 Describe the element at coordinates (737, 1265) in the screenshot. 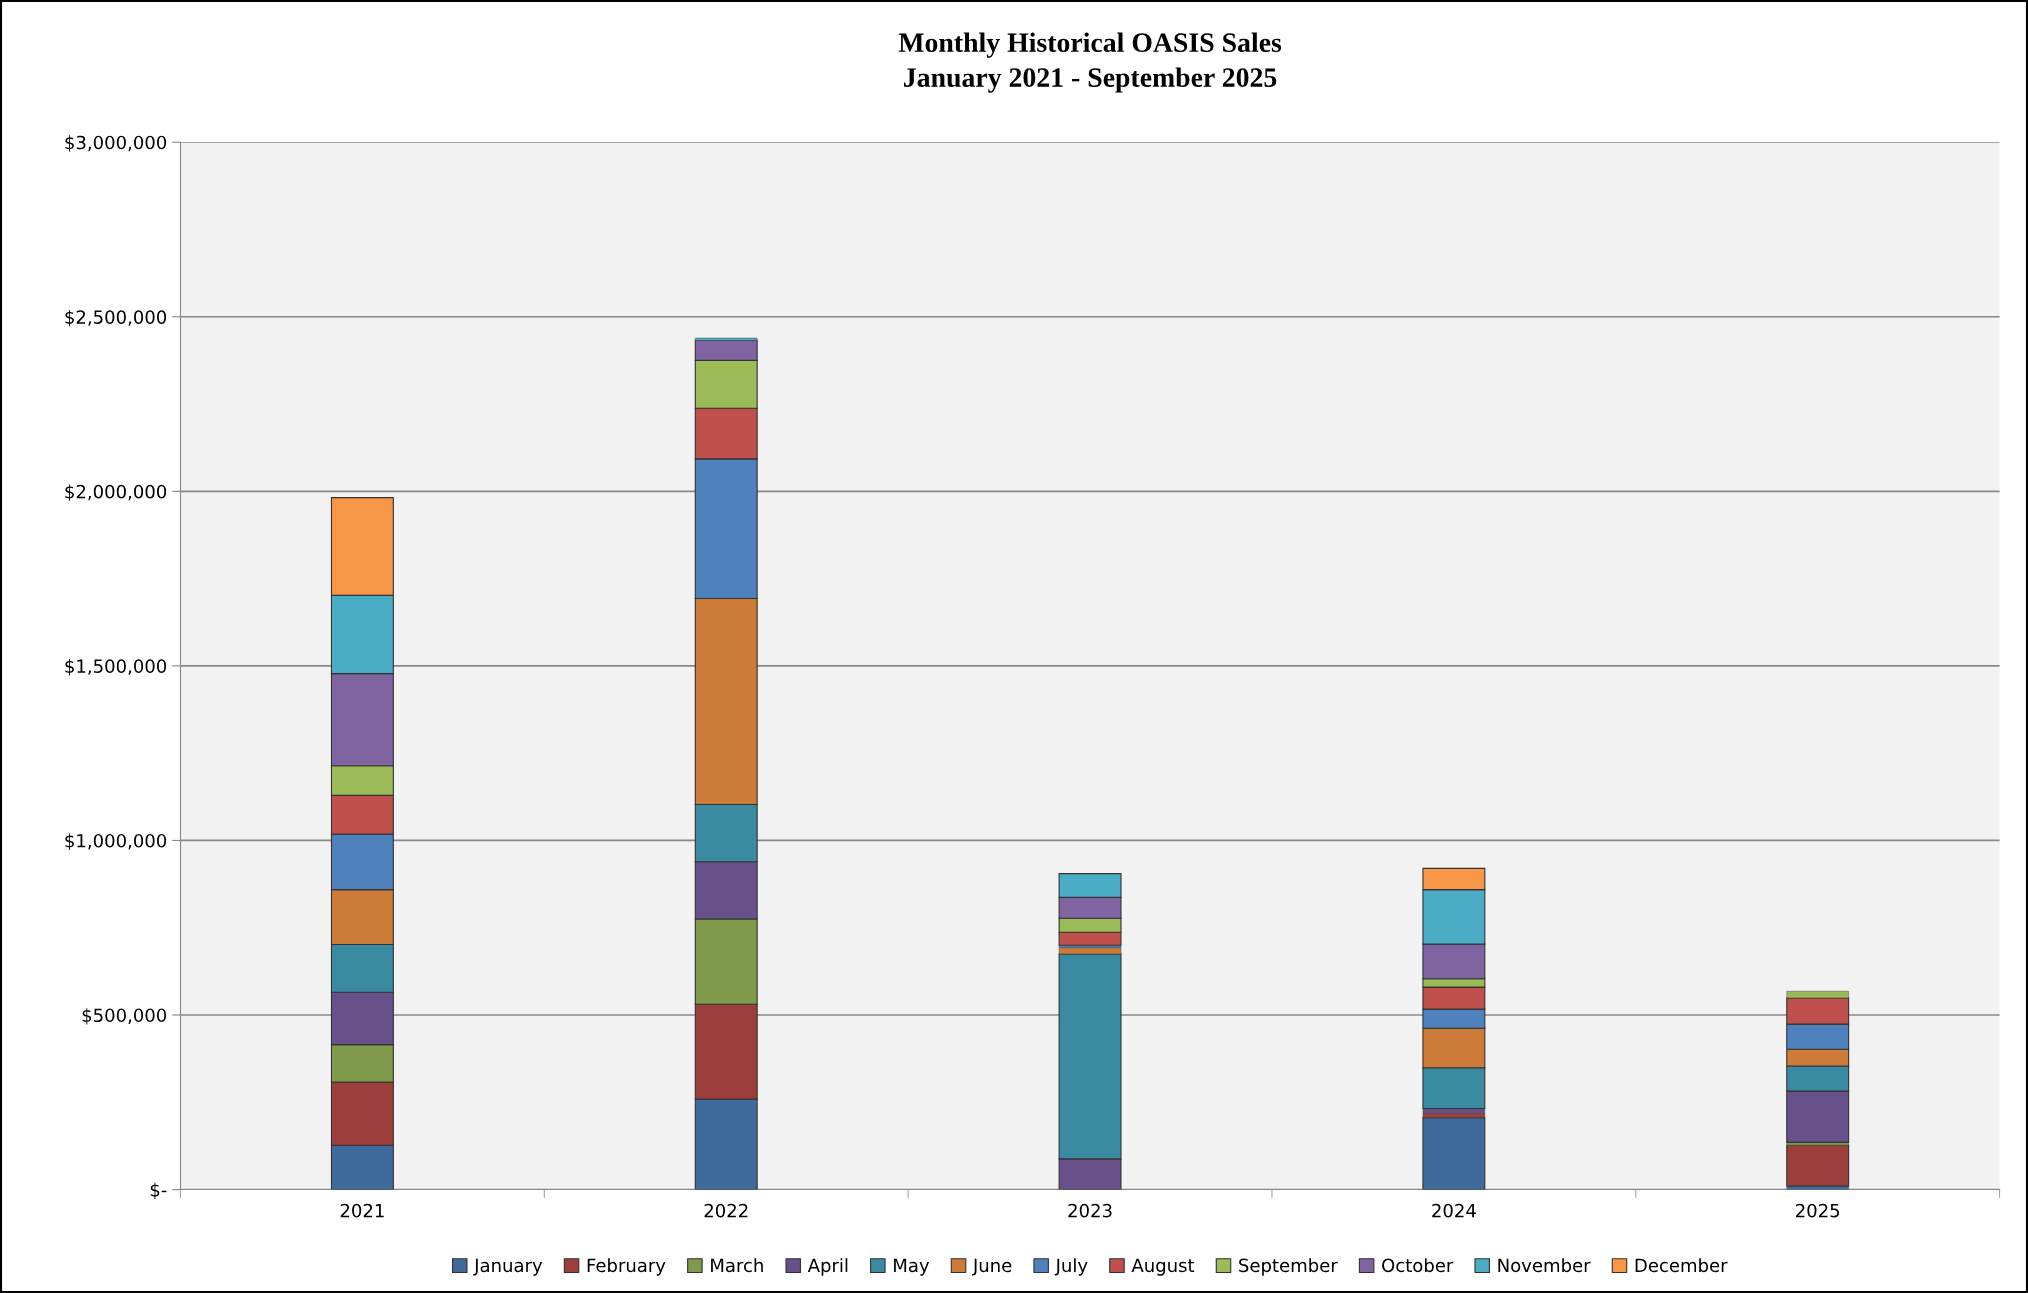

I see `legend-label: March` at that location.